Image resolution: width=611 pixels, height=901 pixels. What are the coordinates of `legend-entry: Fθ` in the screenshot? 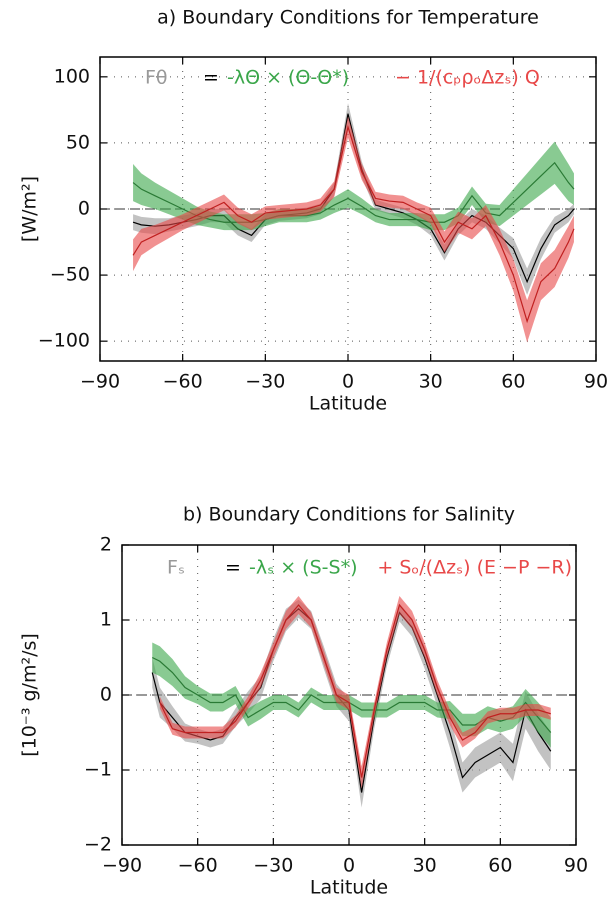 It's located at (156, 78).